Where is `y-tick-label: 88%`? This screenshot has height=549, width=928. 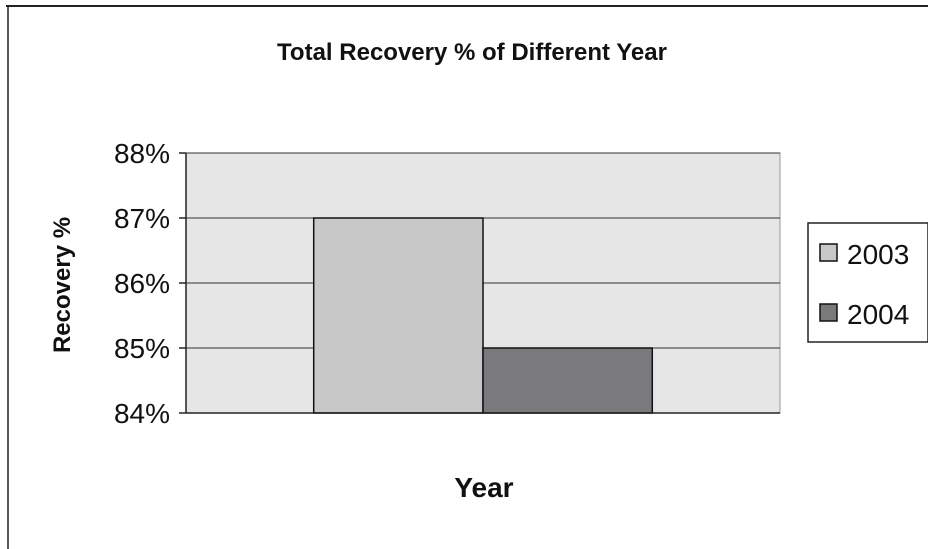
y-tick-label: 88% is located at coordinates (142, 153).